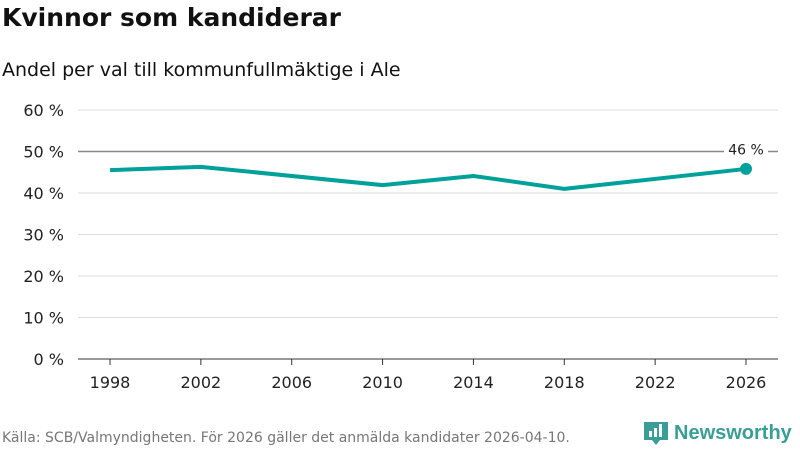 This screenshot has width=800, height=450. Describe the element at coordinates (110, 382) in the screenshot. I see `x-tick-label: 1998` at that location.